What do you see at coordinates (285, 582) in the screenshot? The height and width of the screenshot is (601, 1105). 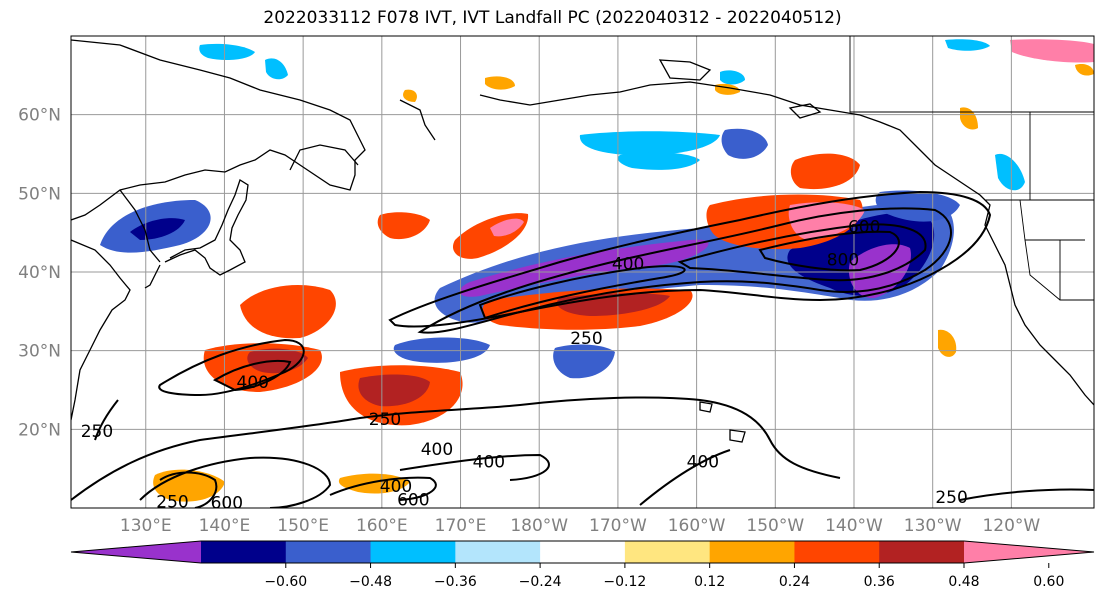 I see `colorbar-tick-label: −0.60` at bounding box center [285, 582].